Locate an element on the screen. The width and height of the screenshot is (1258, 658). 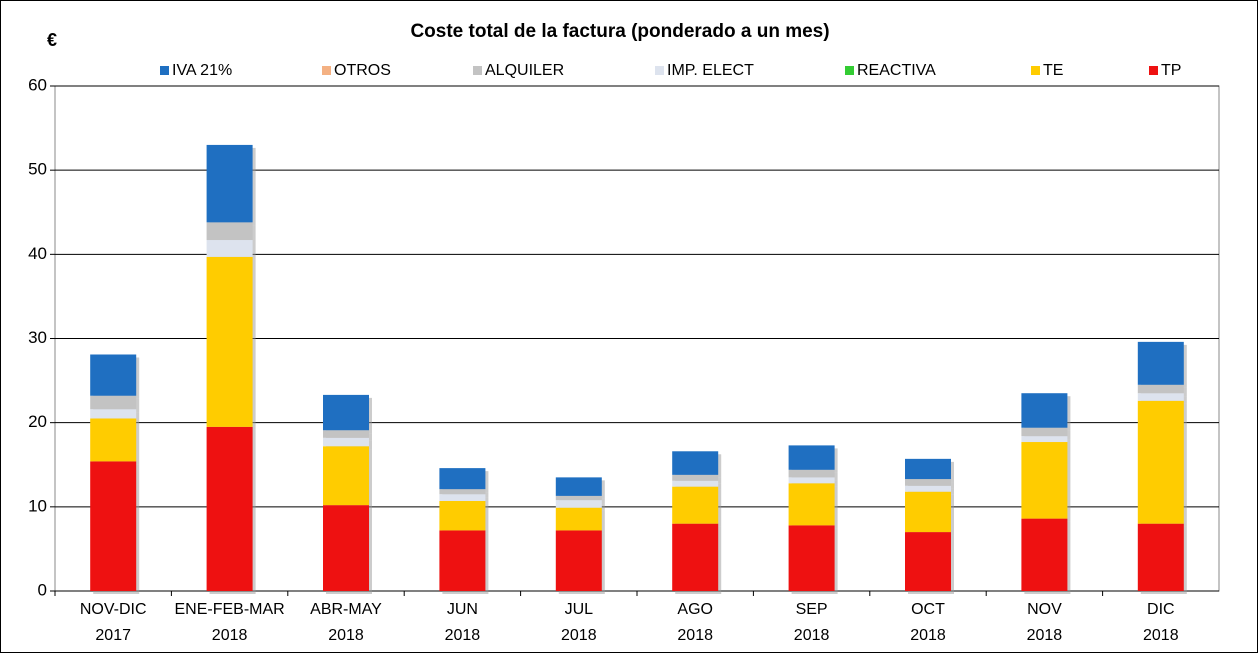
y-tick-label: 50 is located at coordinates (37, 169).